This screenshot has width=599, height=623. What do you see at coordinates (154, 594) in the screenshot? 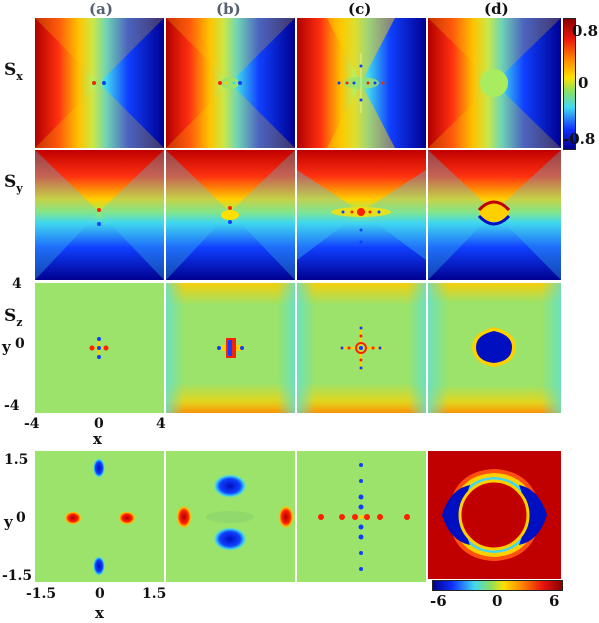
I see `x-tick-bottom-max: 1.5` at bounding box center [154, 594].